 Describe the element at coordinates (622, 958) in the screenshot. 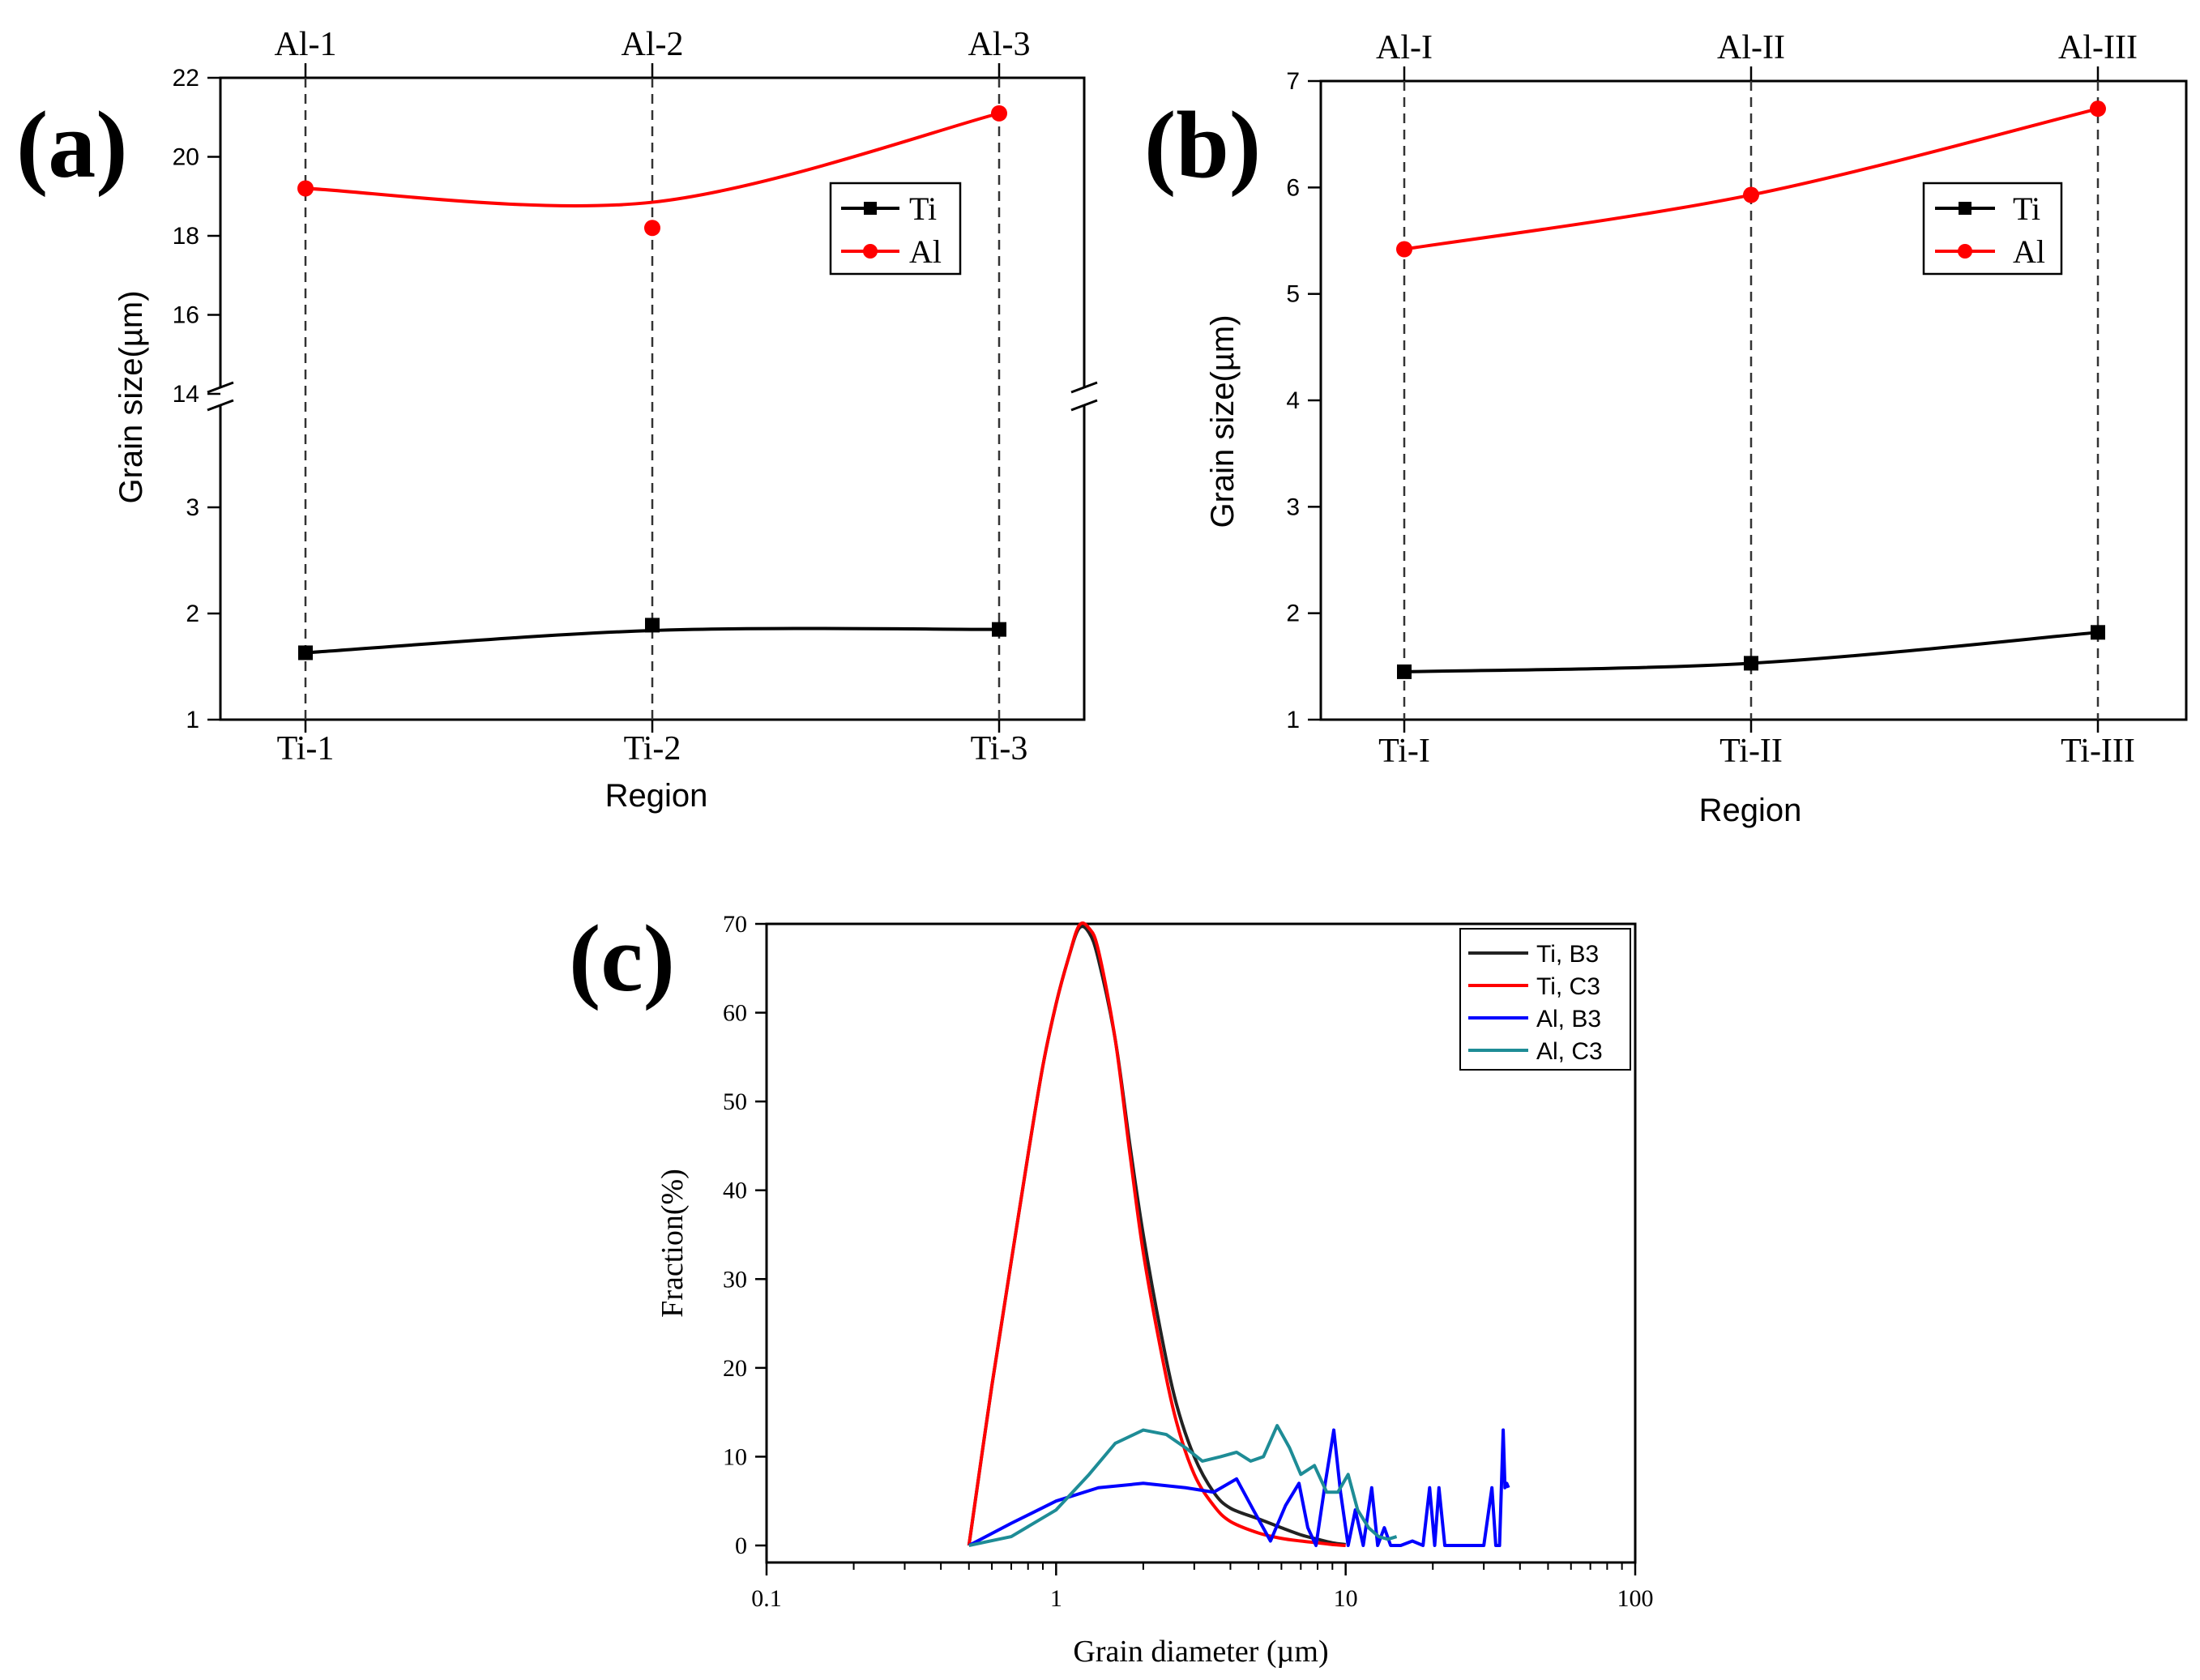

I see `panel-c-label: (c)` at that location.